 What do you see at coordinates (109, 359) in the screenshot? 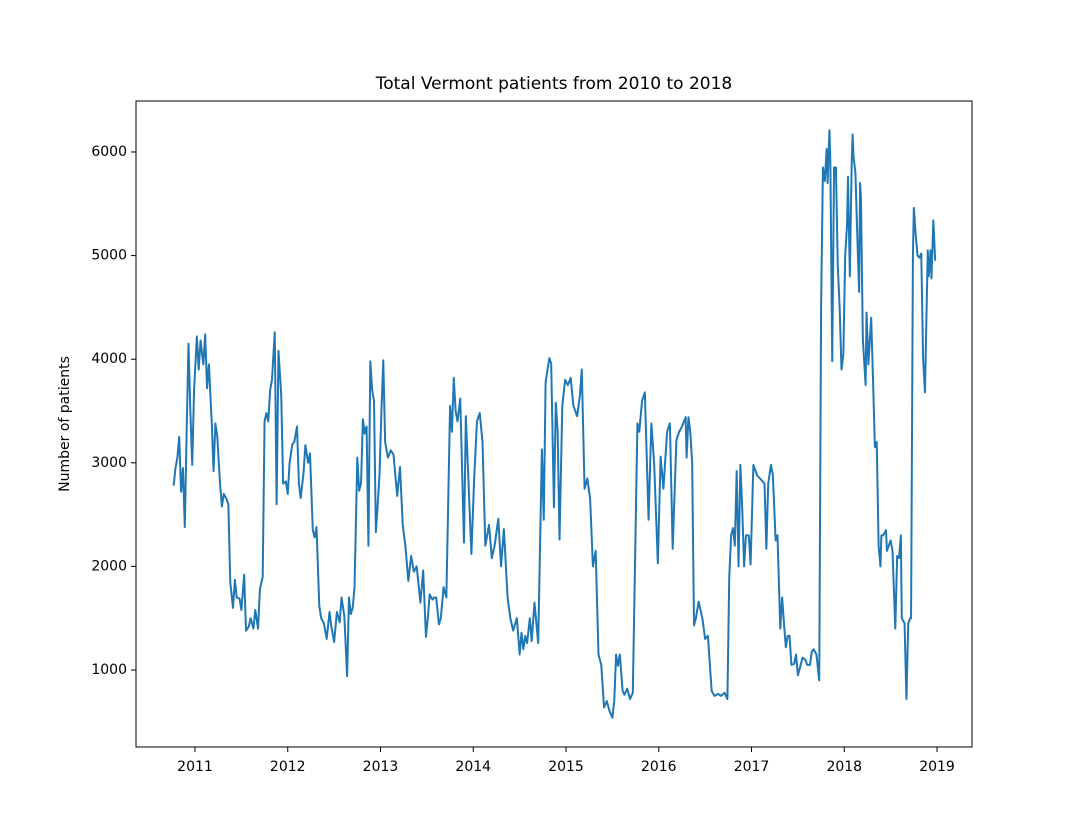
I see `y-tick-label: 4000` at bounding box center [109, 359].